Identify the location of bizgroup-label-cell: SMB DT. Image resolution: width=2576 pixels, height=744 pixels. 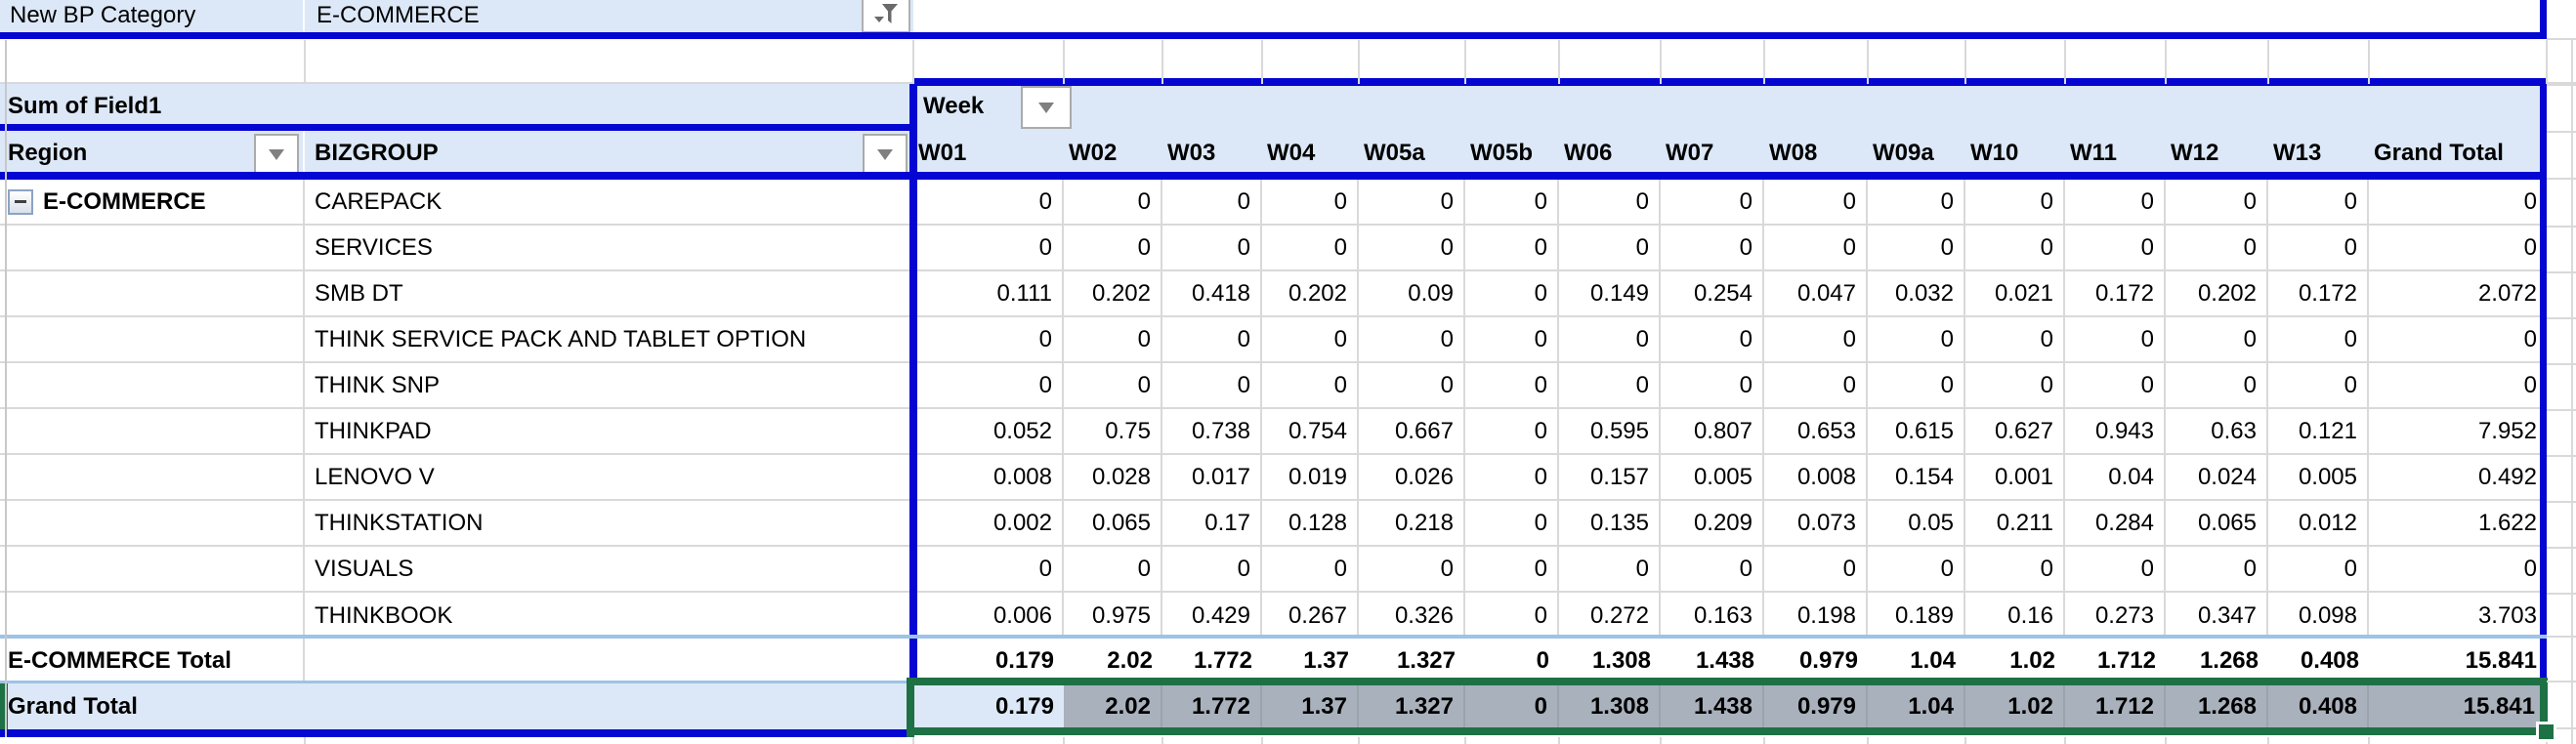
(359, 293).